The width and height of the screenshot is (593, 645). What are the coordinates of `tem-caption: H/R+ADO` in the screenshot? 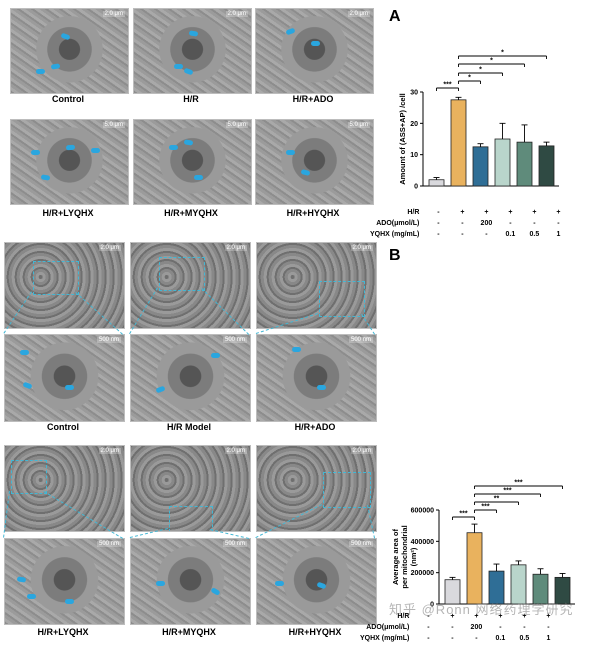 It's located at (315, 427).